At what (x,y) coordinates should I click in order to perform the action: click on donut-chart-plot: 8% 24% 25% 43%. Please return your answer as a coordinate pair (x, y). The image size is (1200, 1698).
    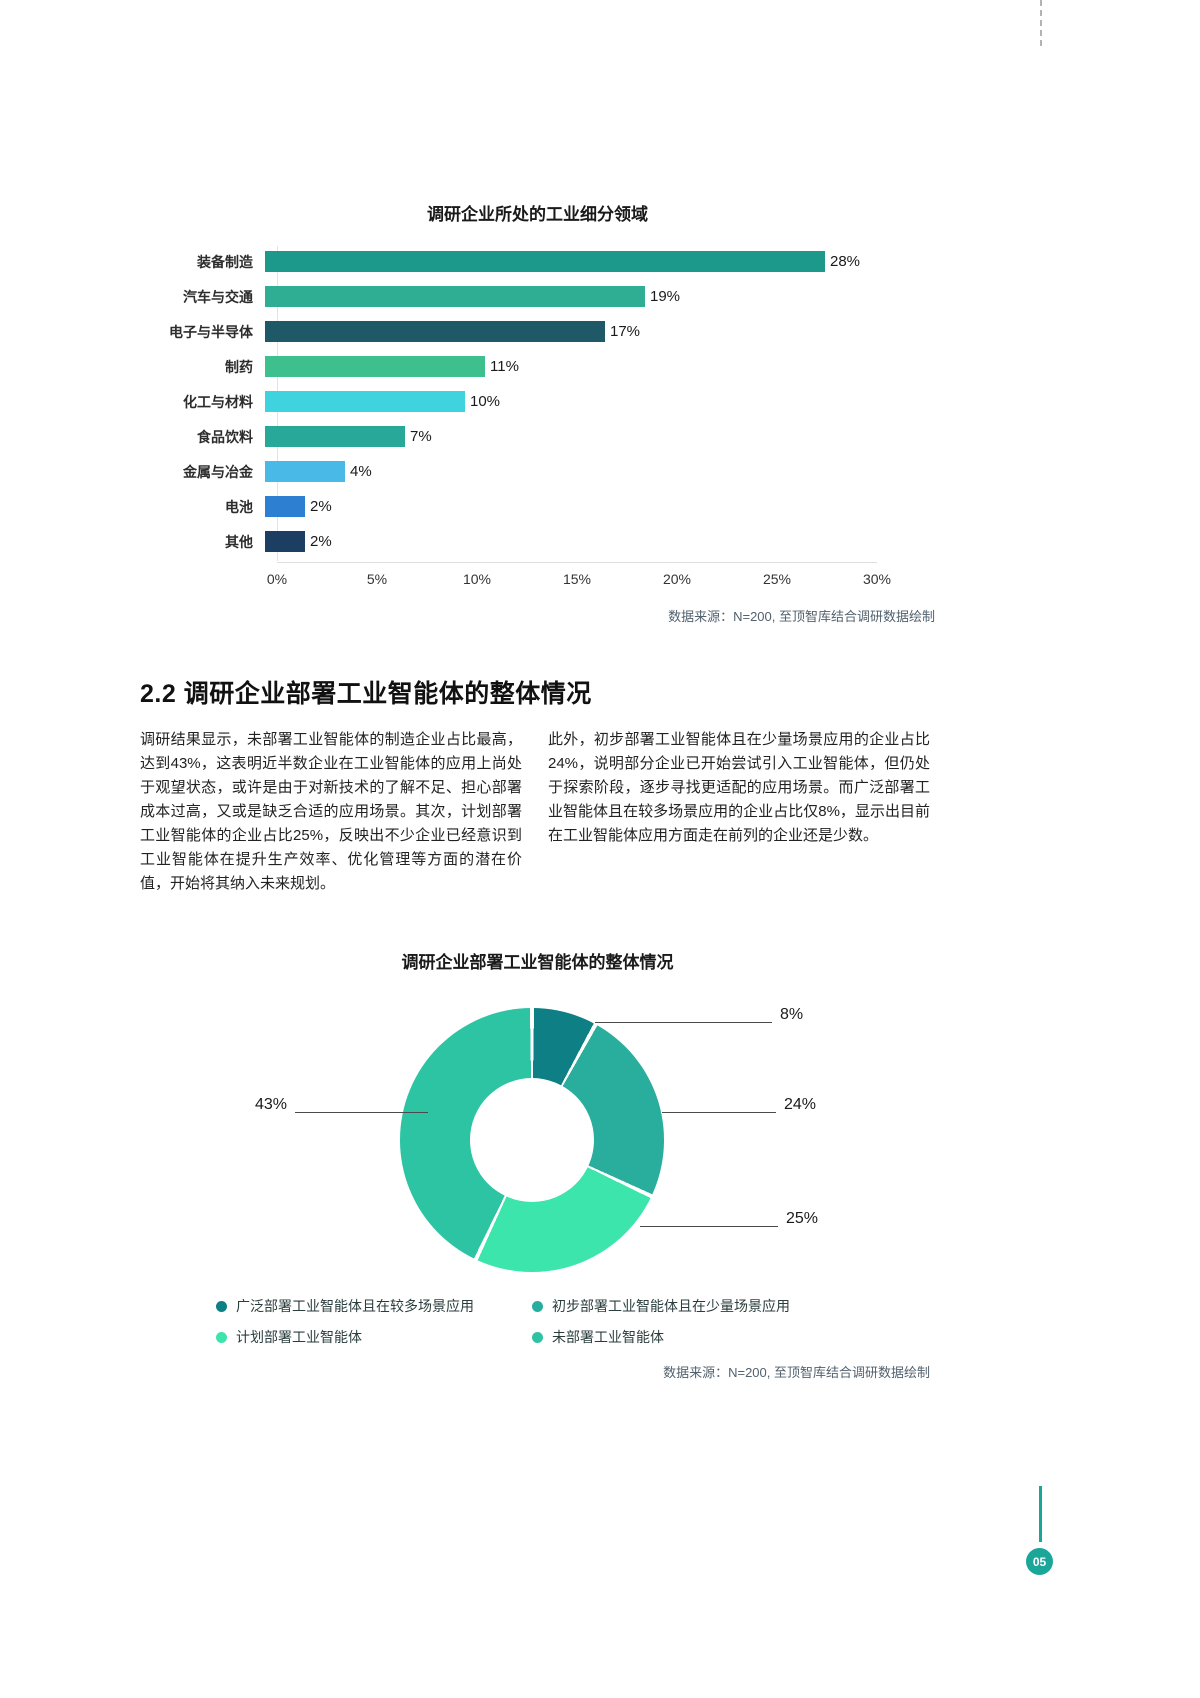
    Looking at the image, I should click on (537, 1166).